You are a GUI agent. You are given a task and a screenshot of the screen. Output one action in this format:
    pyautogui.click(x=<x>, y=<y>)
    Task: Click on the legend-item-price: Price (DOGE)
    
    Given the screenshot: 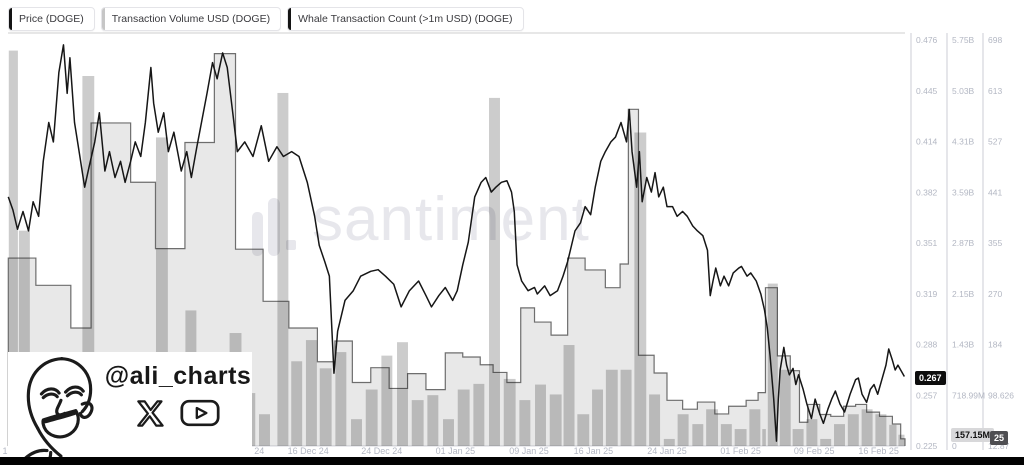 What is the action you would take?
    pyautogui.click(x=51, y=19)
    